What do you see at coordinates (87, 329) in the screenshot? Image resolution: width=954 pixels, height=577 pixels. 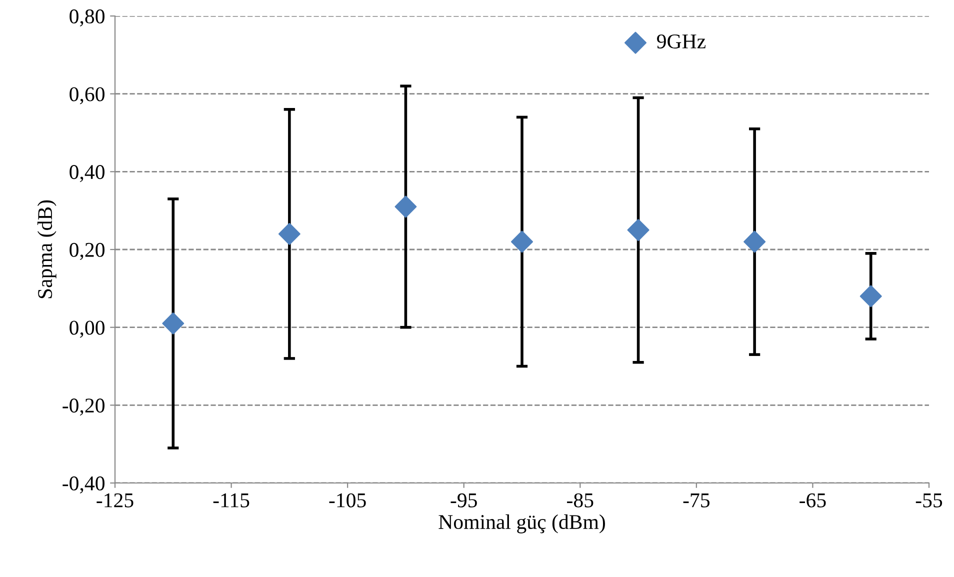 I see `y-tick-label: 0,00` at bounding box center [87, 329].